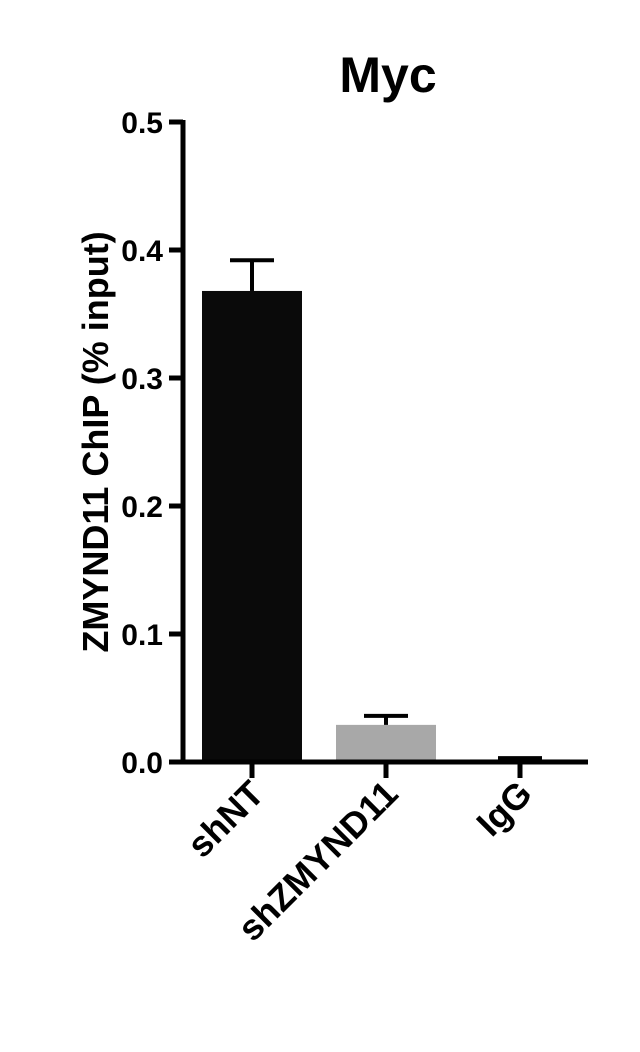 This screenshot has height=1052, width=640. What do you see at coordinates (503, 808) in the screenshot?
I see `x-tick-label-IgG: IgG` at bounding box center [503, 808].